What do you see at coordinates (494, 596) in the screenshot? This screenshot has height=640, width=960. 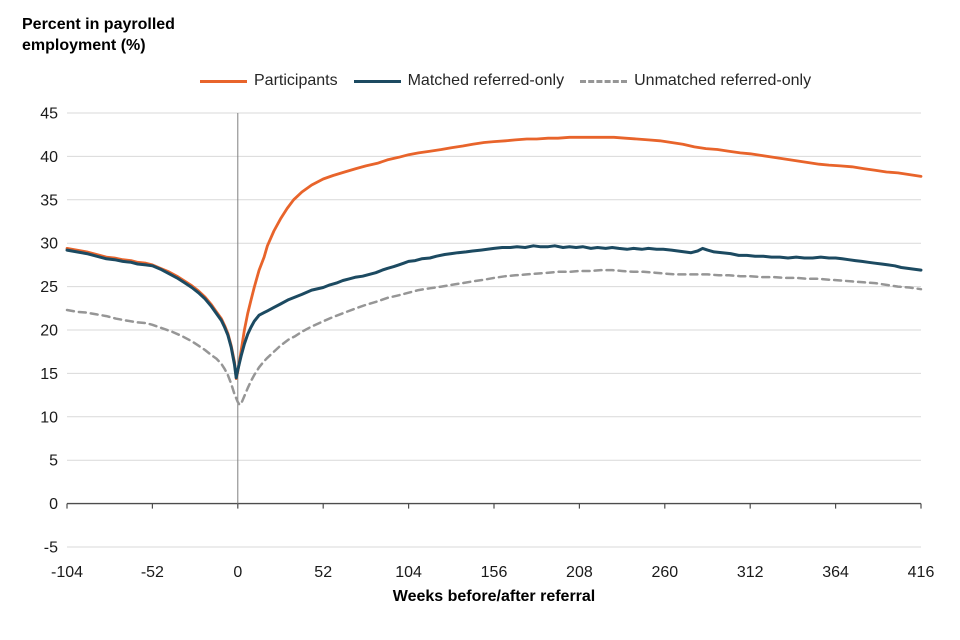 I see `x-axis-title: Weeks before/after referral` at bounding box center [494, 596].